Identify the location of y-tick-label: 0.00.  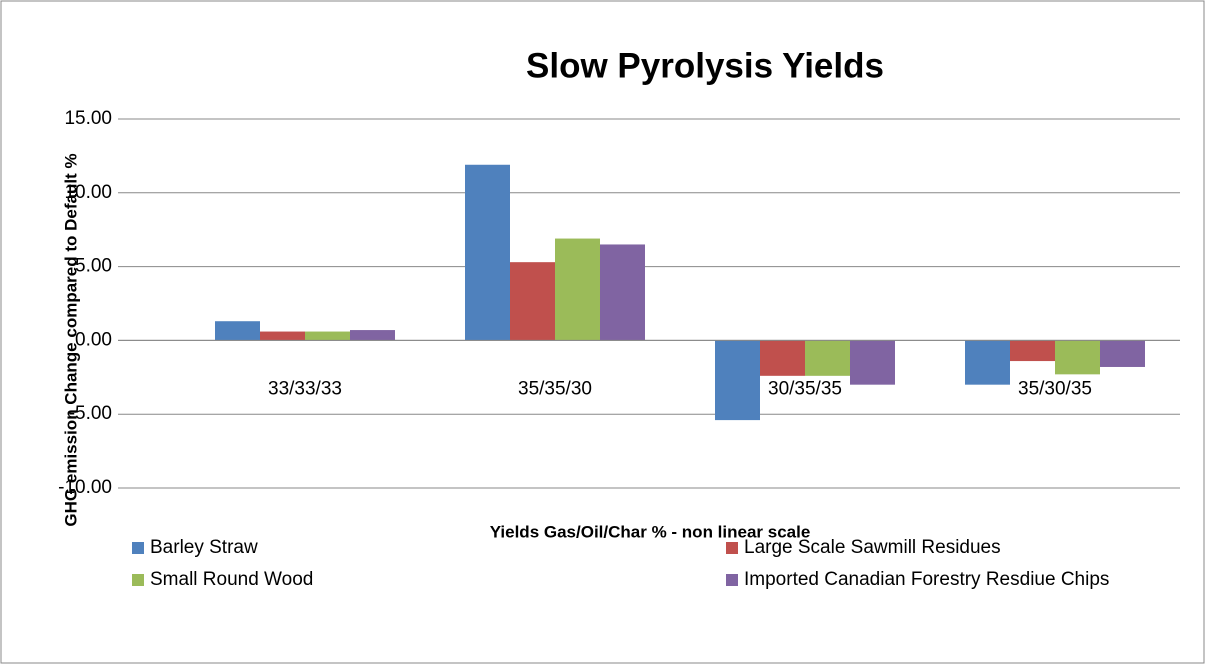
(93, 339).